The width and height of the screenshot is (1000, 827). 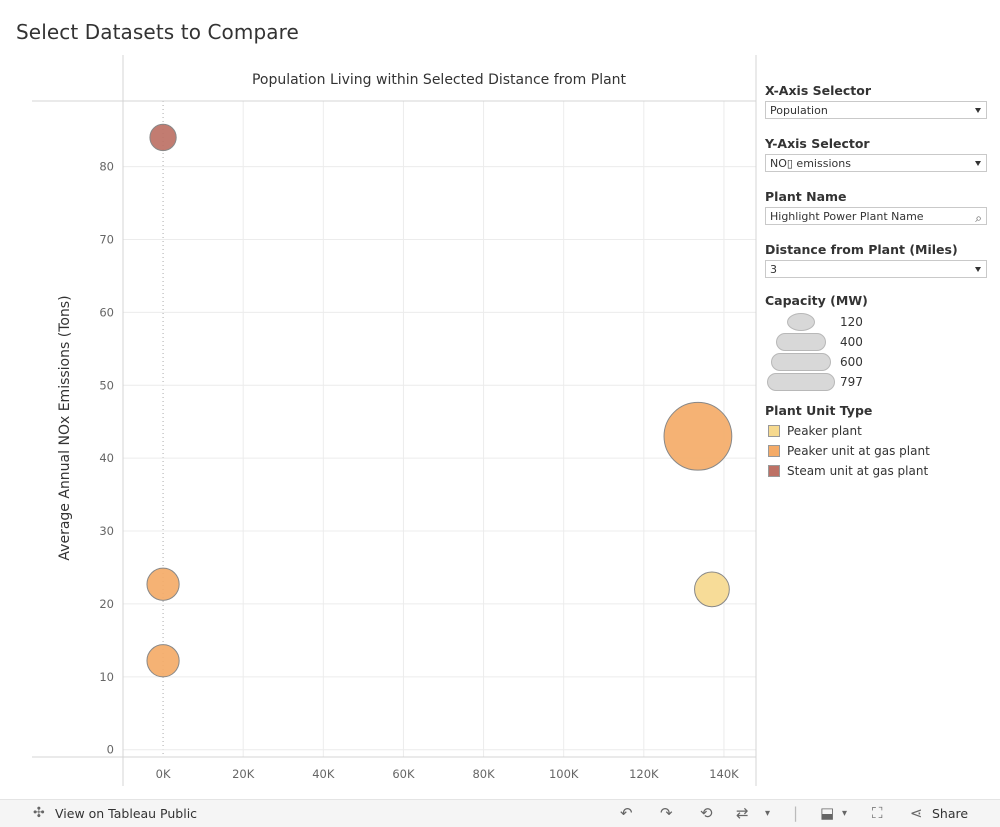 What do you see at coordinates (876, 163) in the screenshot?
I see `y-axis-dropdown: NO▯ emissions` at bounding box center [876, 163].